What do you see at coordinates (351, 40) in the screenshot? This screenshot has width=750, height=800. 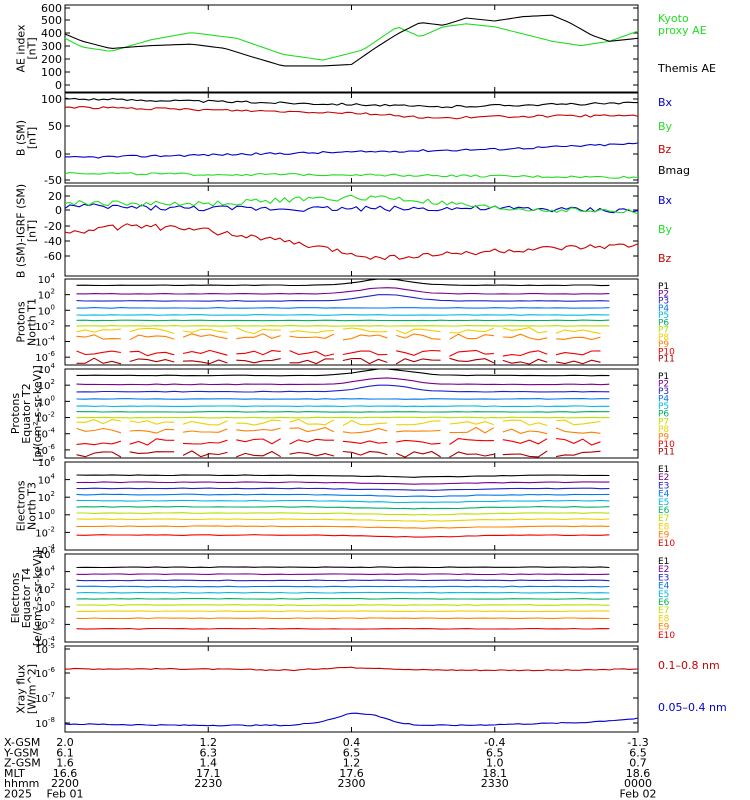 I see `series-line-themis-ae` at bounding box center [351, 40].